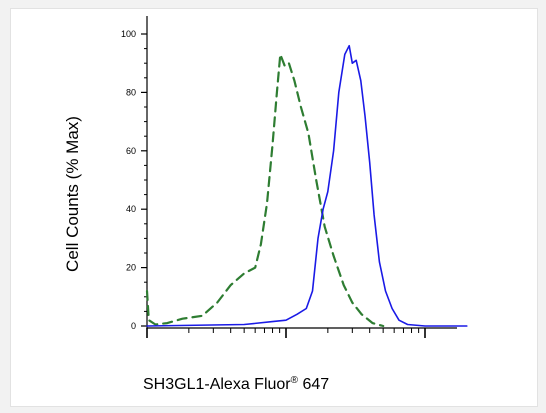 Image resolution: width=546 pixels, height=413 pixels. Describe the element at coordinates (72, 194) in the screenshot. I see `y-axis-label: Cell Counts (% Max)` at that location.